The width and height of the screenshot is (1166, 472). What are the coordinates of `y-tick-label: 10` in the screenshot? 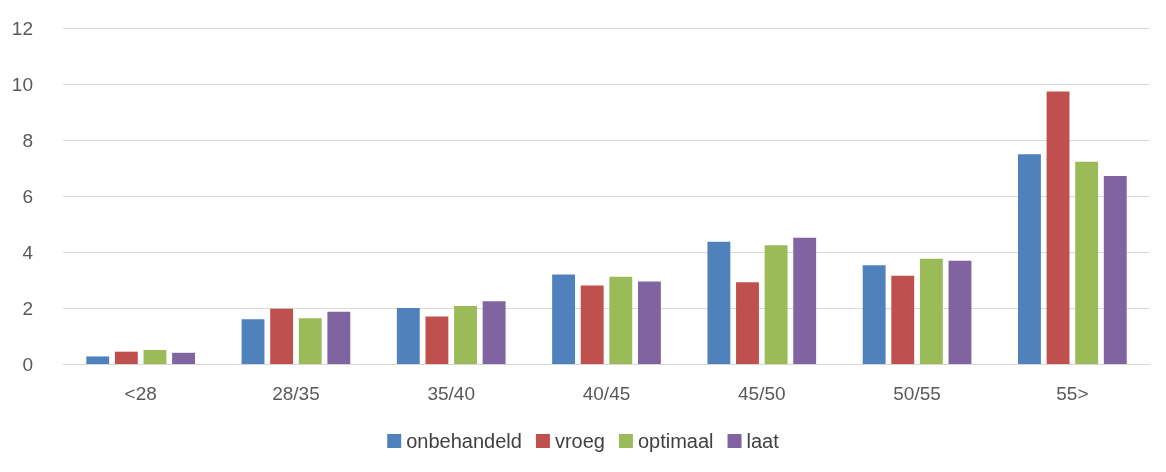 It's located at (22, 84).